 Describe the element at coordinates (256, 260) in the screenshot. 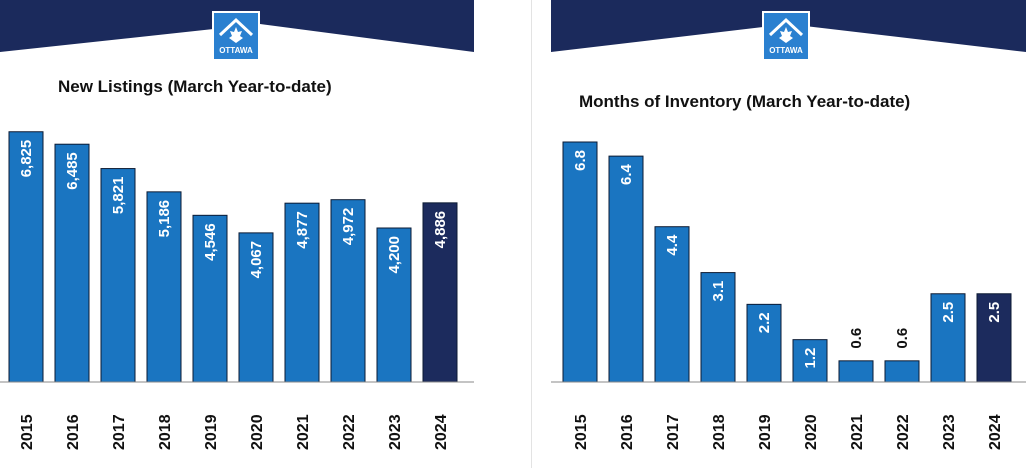

I see `value-label-2020: 4,067` at that location.